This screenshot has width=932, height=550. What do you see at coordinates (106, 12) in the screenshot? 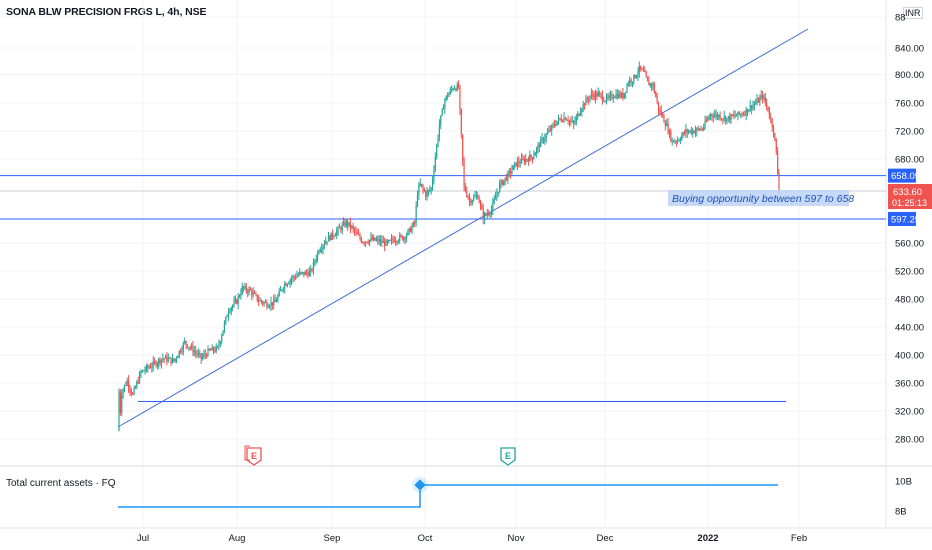
I see `symbol-title: SONA BLW PRECISION FRGS L, 4h, NSE` at bounding box center [106, 12].